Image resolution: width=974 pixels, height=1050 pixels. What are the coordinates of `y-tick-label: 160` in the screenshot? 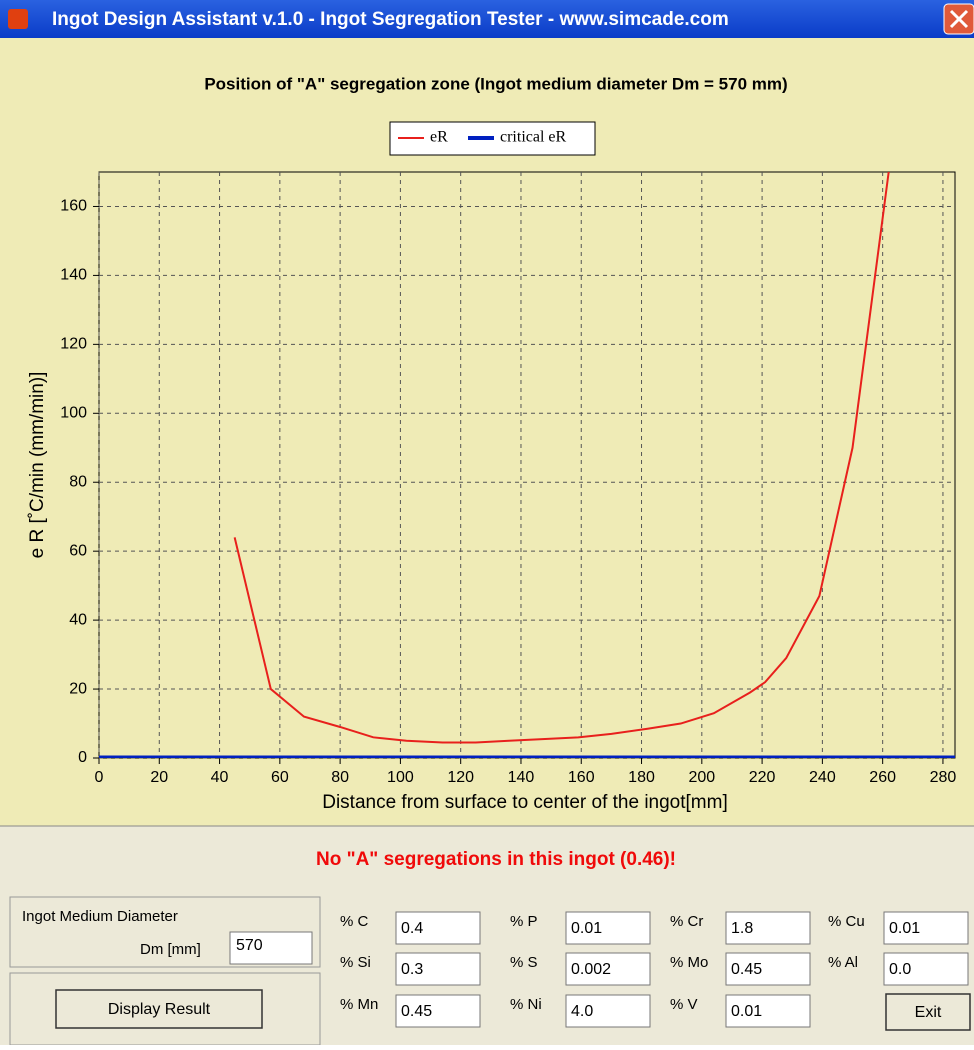 It's located at (73, 206).